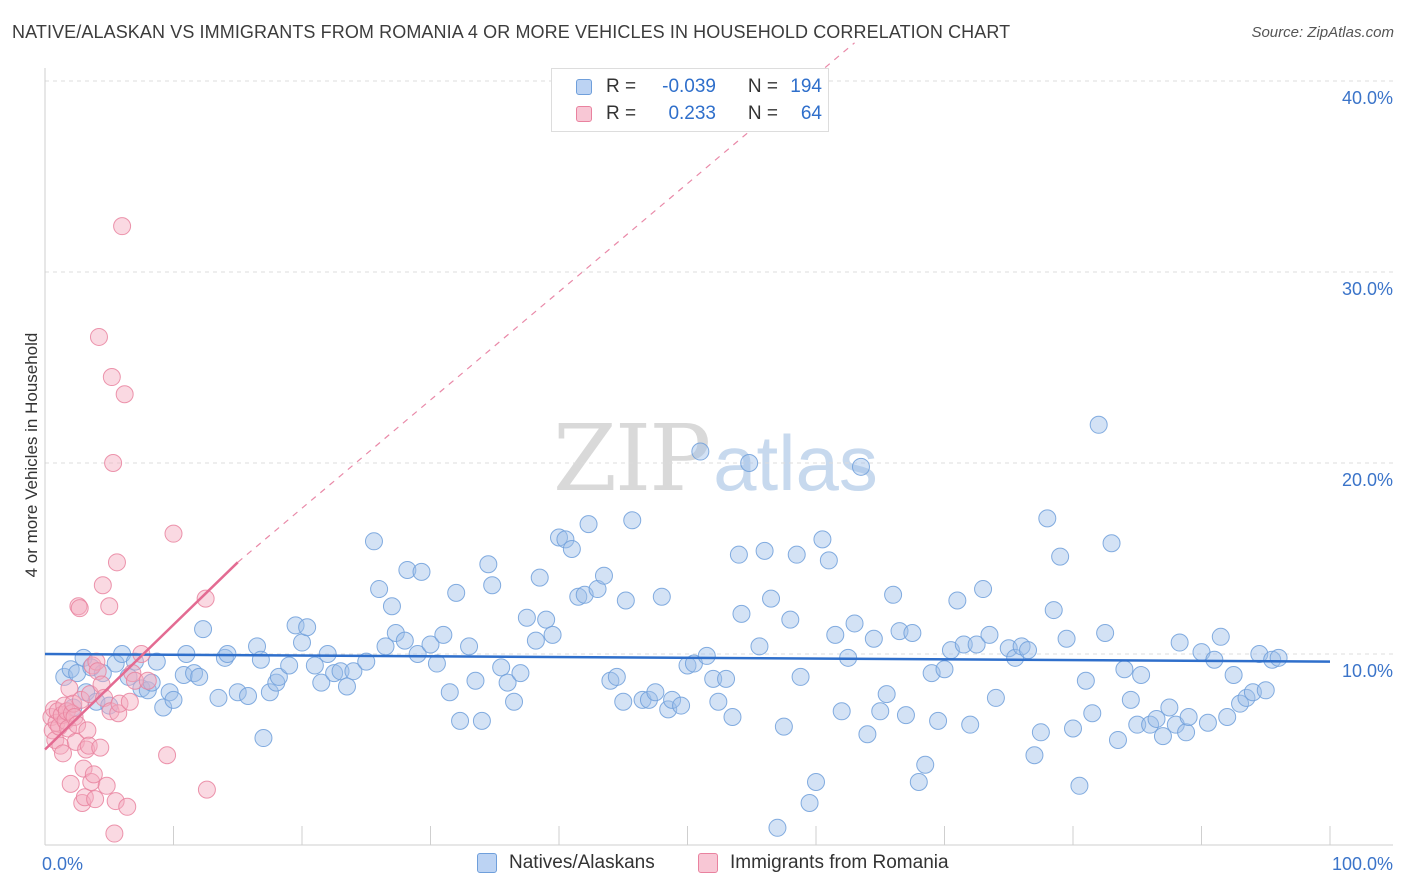 The width and height of the screenshot is (1406, 892). Describe the element at coordinates (632, 458) in the screenshot. I see `watermark-zip: ZIP` at that location.